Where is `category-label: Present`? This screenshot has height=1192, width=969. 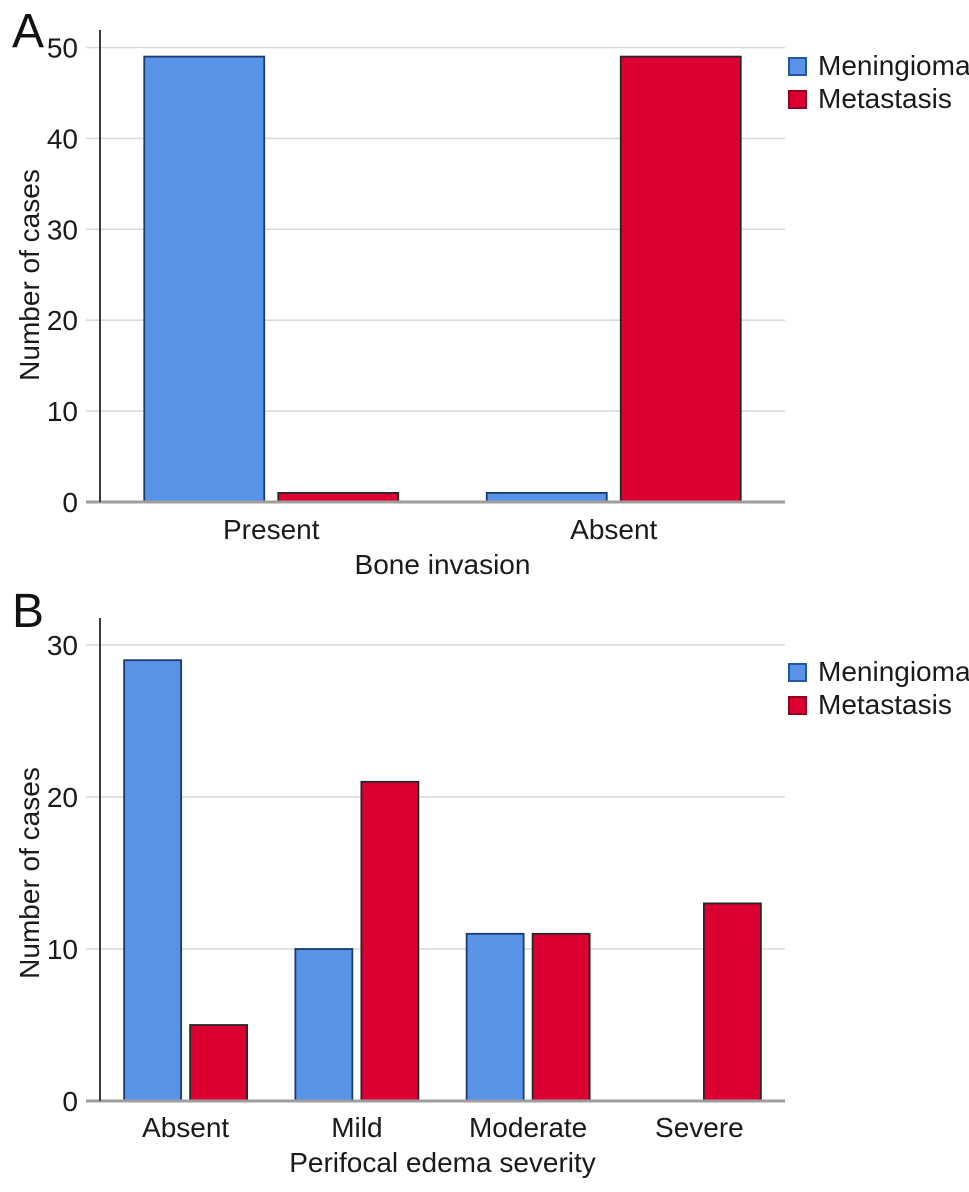
category-label: Present is located at coordinates (271, 529).